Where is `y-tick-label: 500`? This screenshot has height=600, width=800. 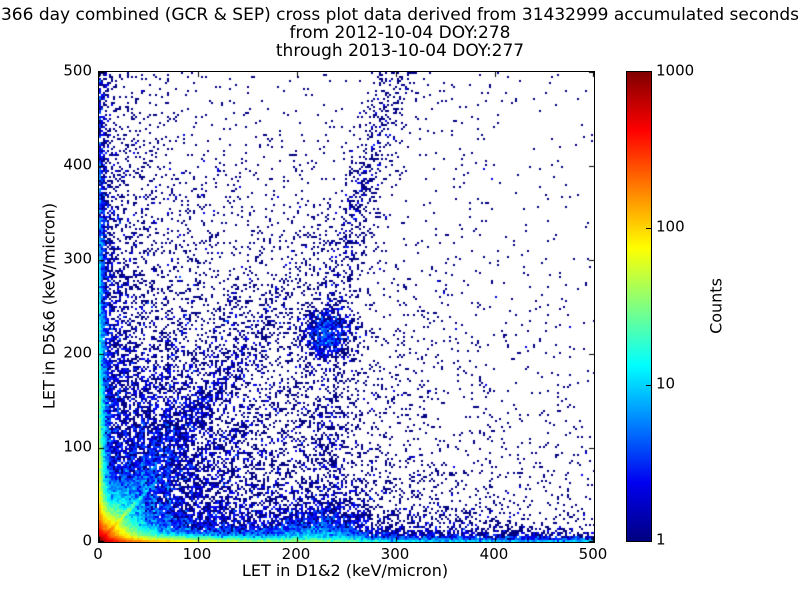 y-tick-label: 500 is located at coordinates (77, 70).